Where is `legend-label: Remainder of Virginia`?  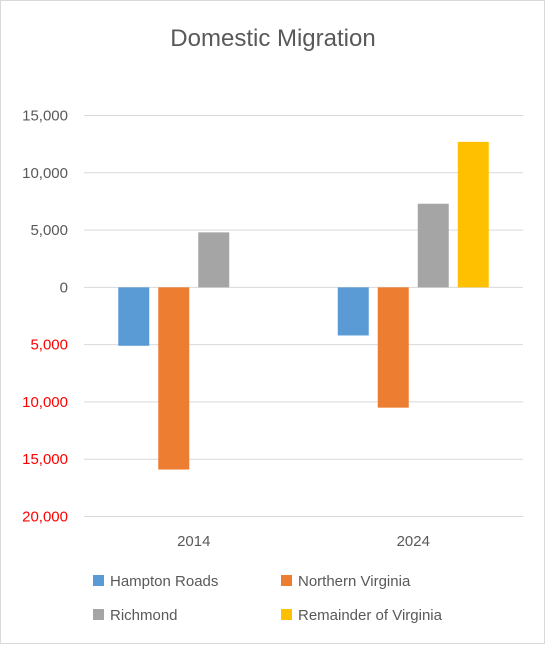
legend-label: Remainder of Virginia is located at coordinates (370, 615).